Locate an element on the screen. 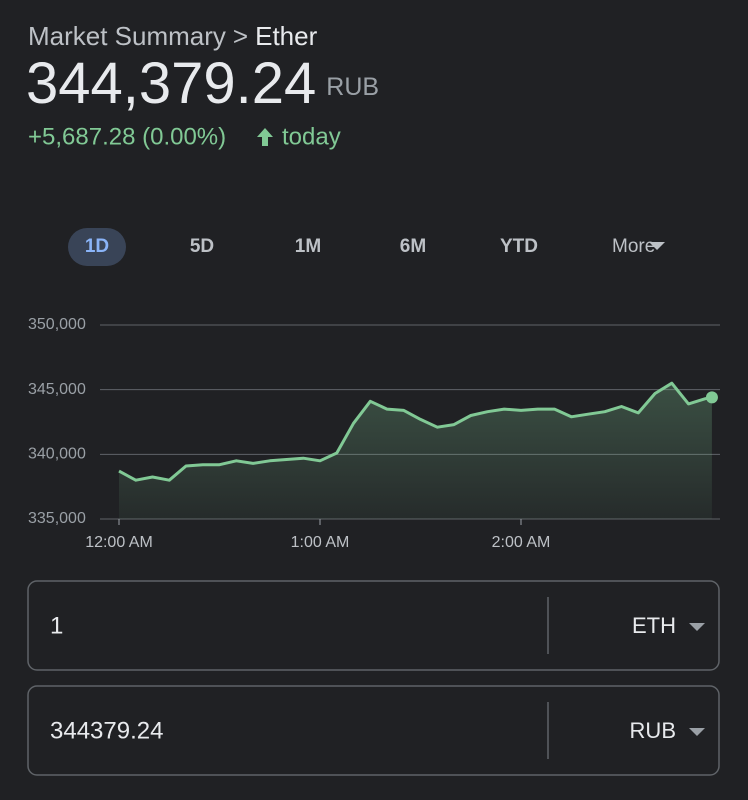  y-tick-label: 340,000 is located at coordinates (57, 454).